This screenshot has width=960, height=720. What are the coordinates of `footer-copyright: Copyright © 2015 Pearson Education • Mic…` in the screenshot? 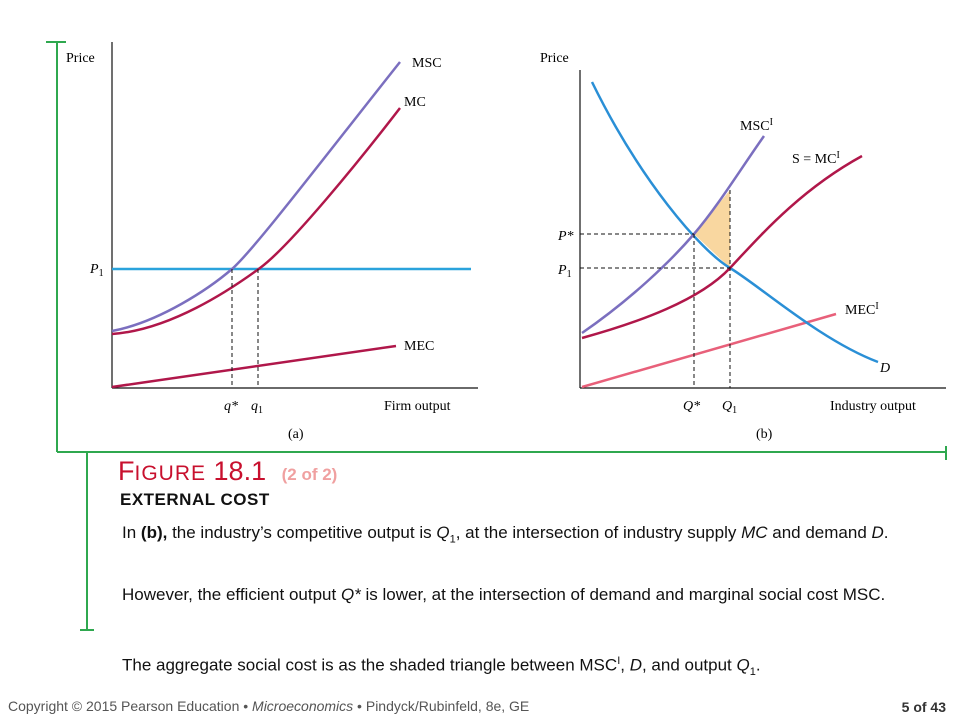 It's located at (269, 706).